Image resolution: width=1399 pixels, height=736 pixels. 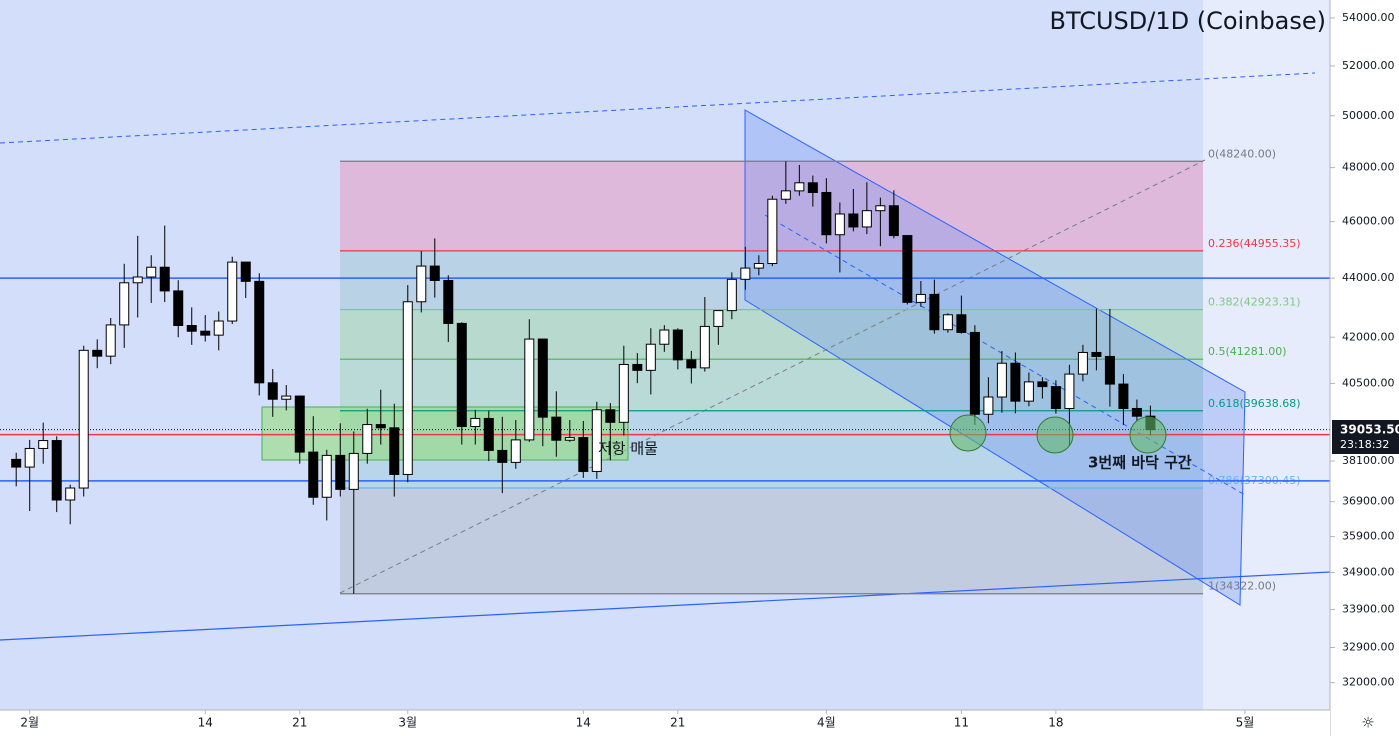 What do you see at coordinates (1242, 586) in the screenshot?
I see `fib-label: 1(34322.00)` at bounding box center [1242, 586].